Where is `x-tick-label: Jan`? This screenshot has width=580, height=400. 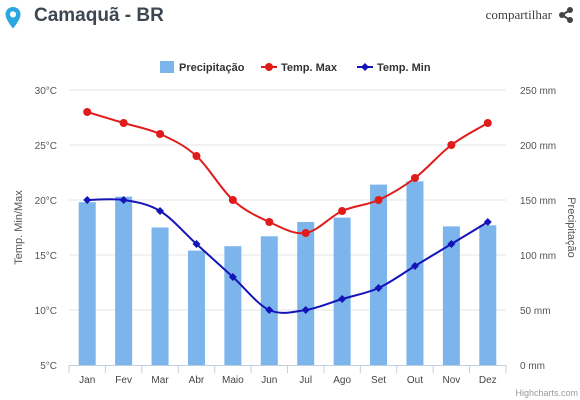 x-tick-label: Jan is located at coordinates (87, 380).